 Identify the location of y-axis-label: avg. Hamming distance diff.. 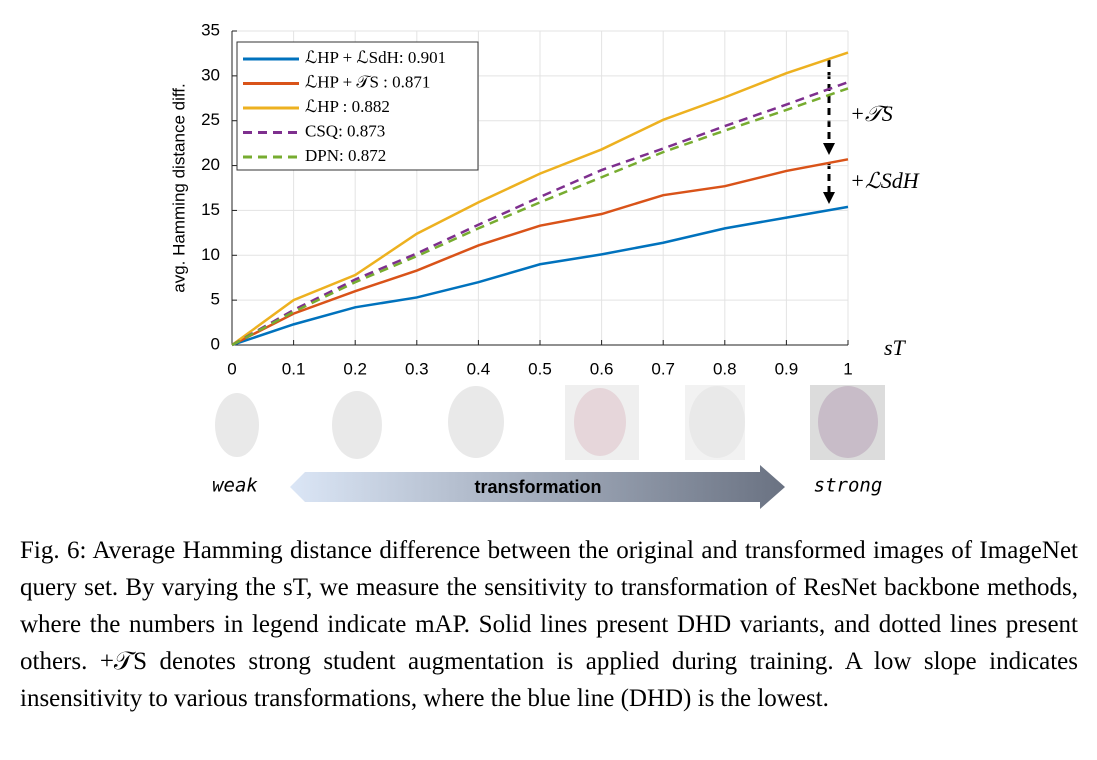
(178, 187).